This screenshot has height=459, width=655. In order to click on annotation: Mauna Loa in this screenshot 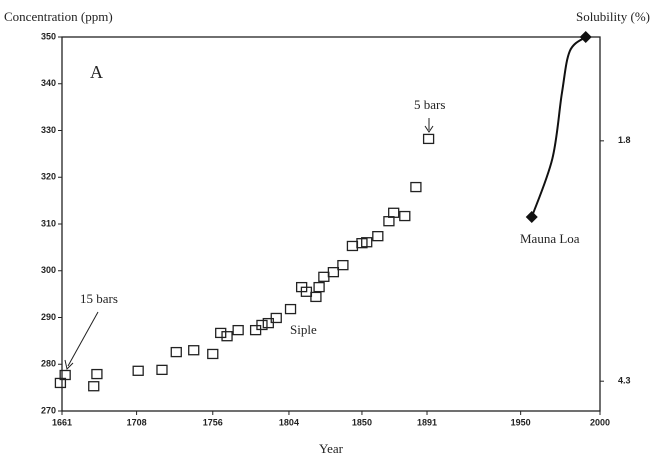, I will do `click(550, 238)`.